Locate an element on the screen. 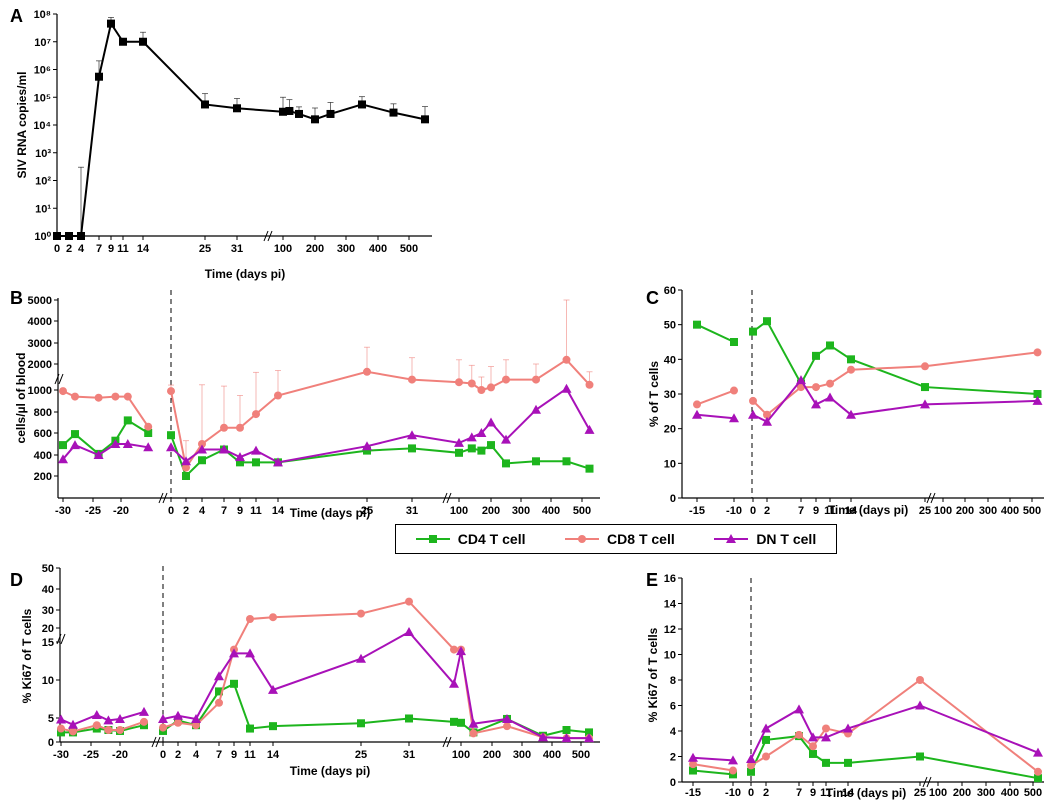  series-line-CD8 T cell is located at coordinates (713, 767).